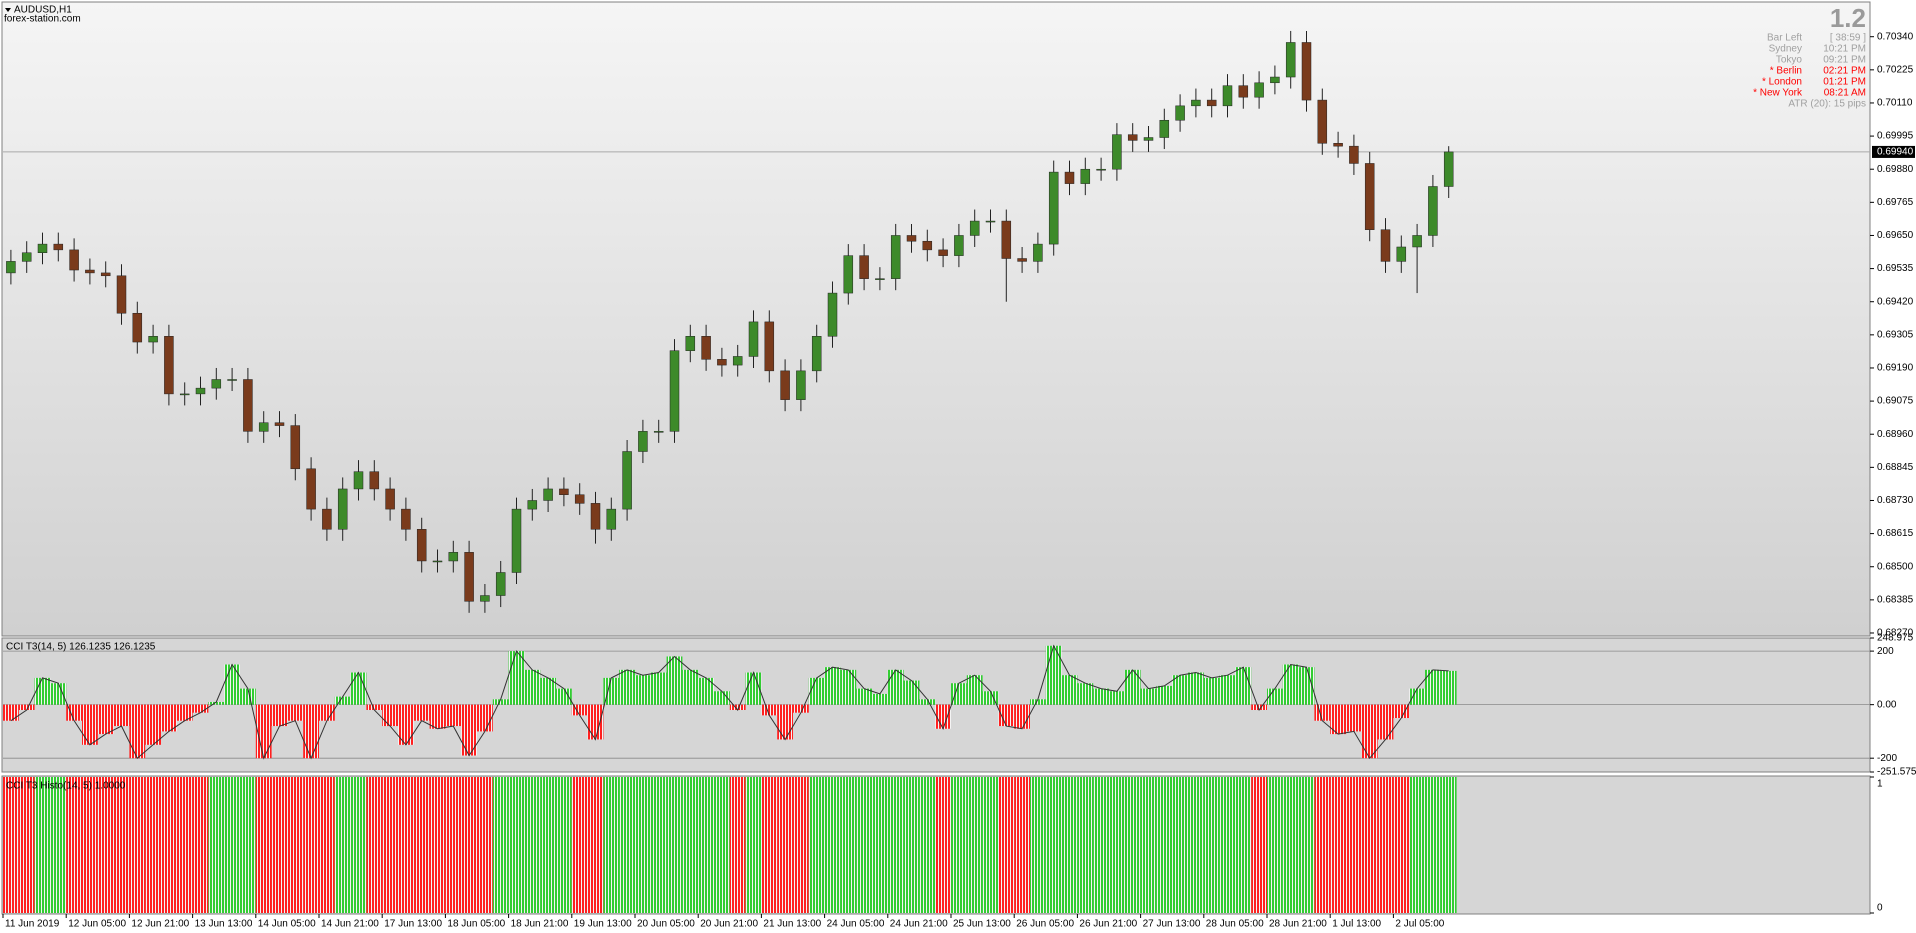  What do you see at coordinates (1880, 784) in the screenshot?
I see `y-tick-label: 1` at bounding box center [1880, 784].